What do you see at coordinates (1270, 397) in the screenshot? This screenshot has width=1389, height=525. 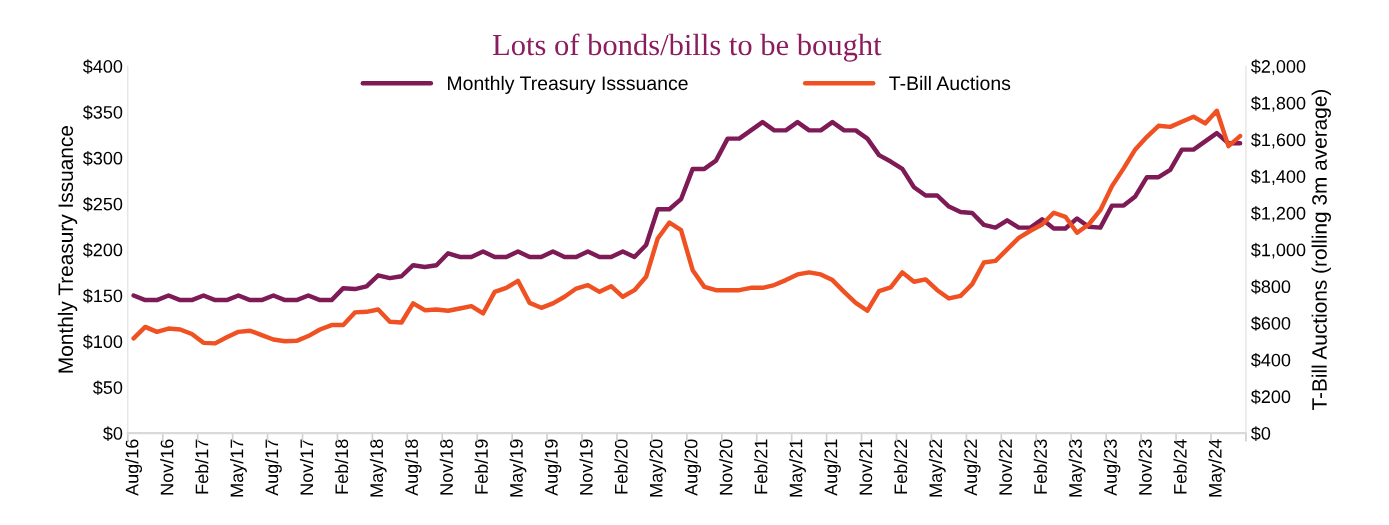 I see `y2-tick-label: $200` at bounding box center [1270, 397].